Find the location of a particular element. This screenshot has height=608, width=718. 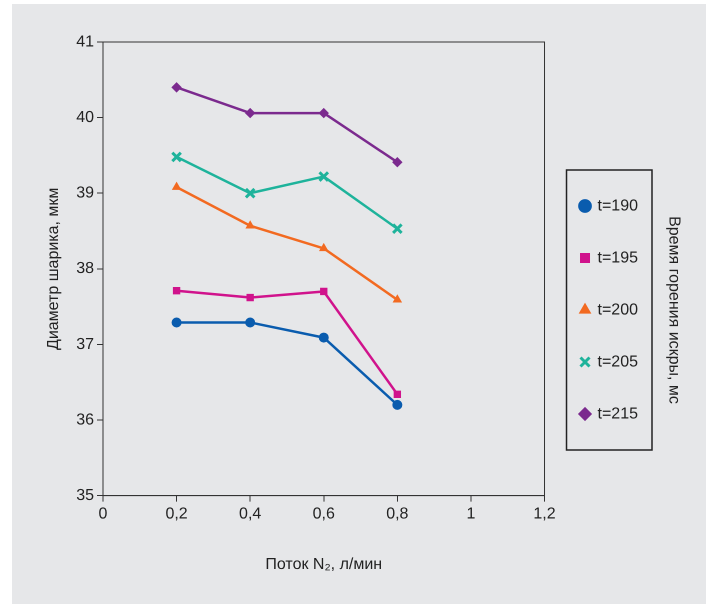

x-axis-title: Поток N₂, л/мин is located at coordinates (323, 564).